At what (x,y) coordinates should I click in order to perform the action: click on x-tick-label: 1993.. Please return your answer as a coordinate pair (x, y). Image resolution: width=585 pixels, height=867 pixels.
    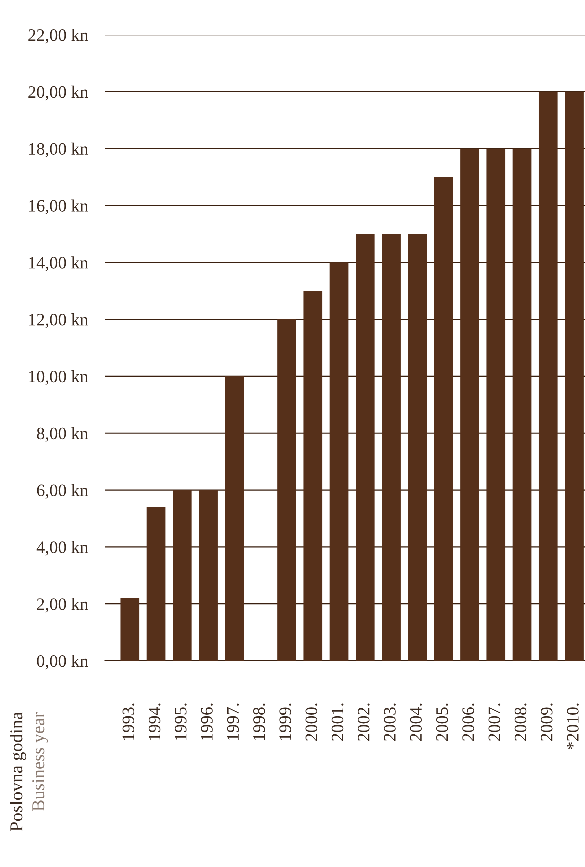
    Looking at the image, I should click on (128, 722).